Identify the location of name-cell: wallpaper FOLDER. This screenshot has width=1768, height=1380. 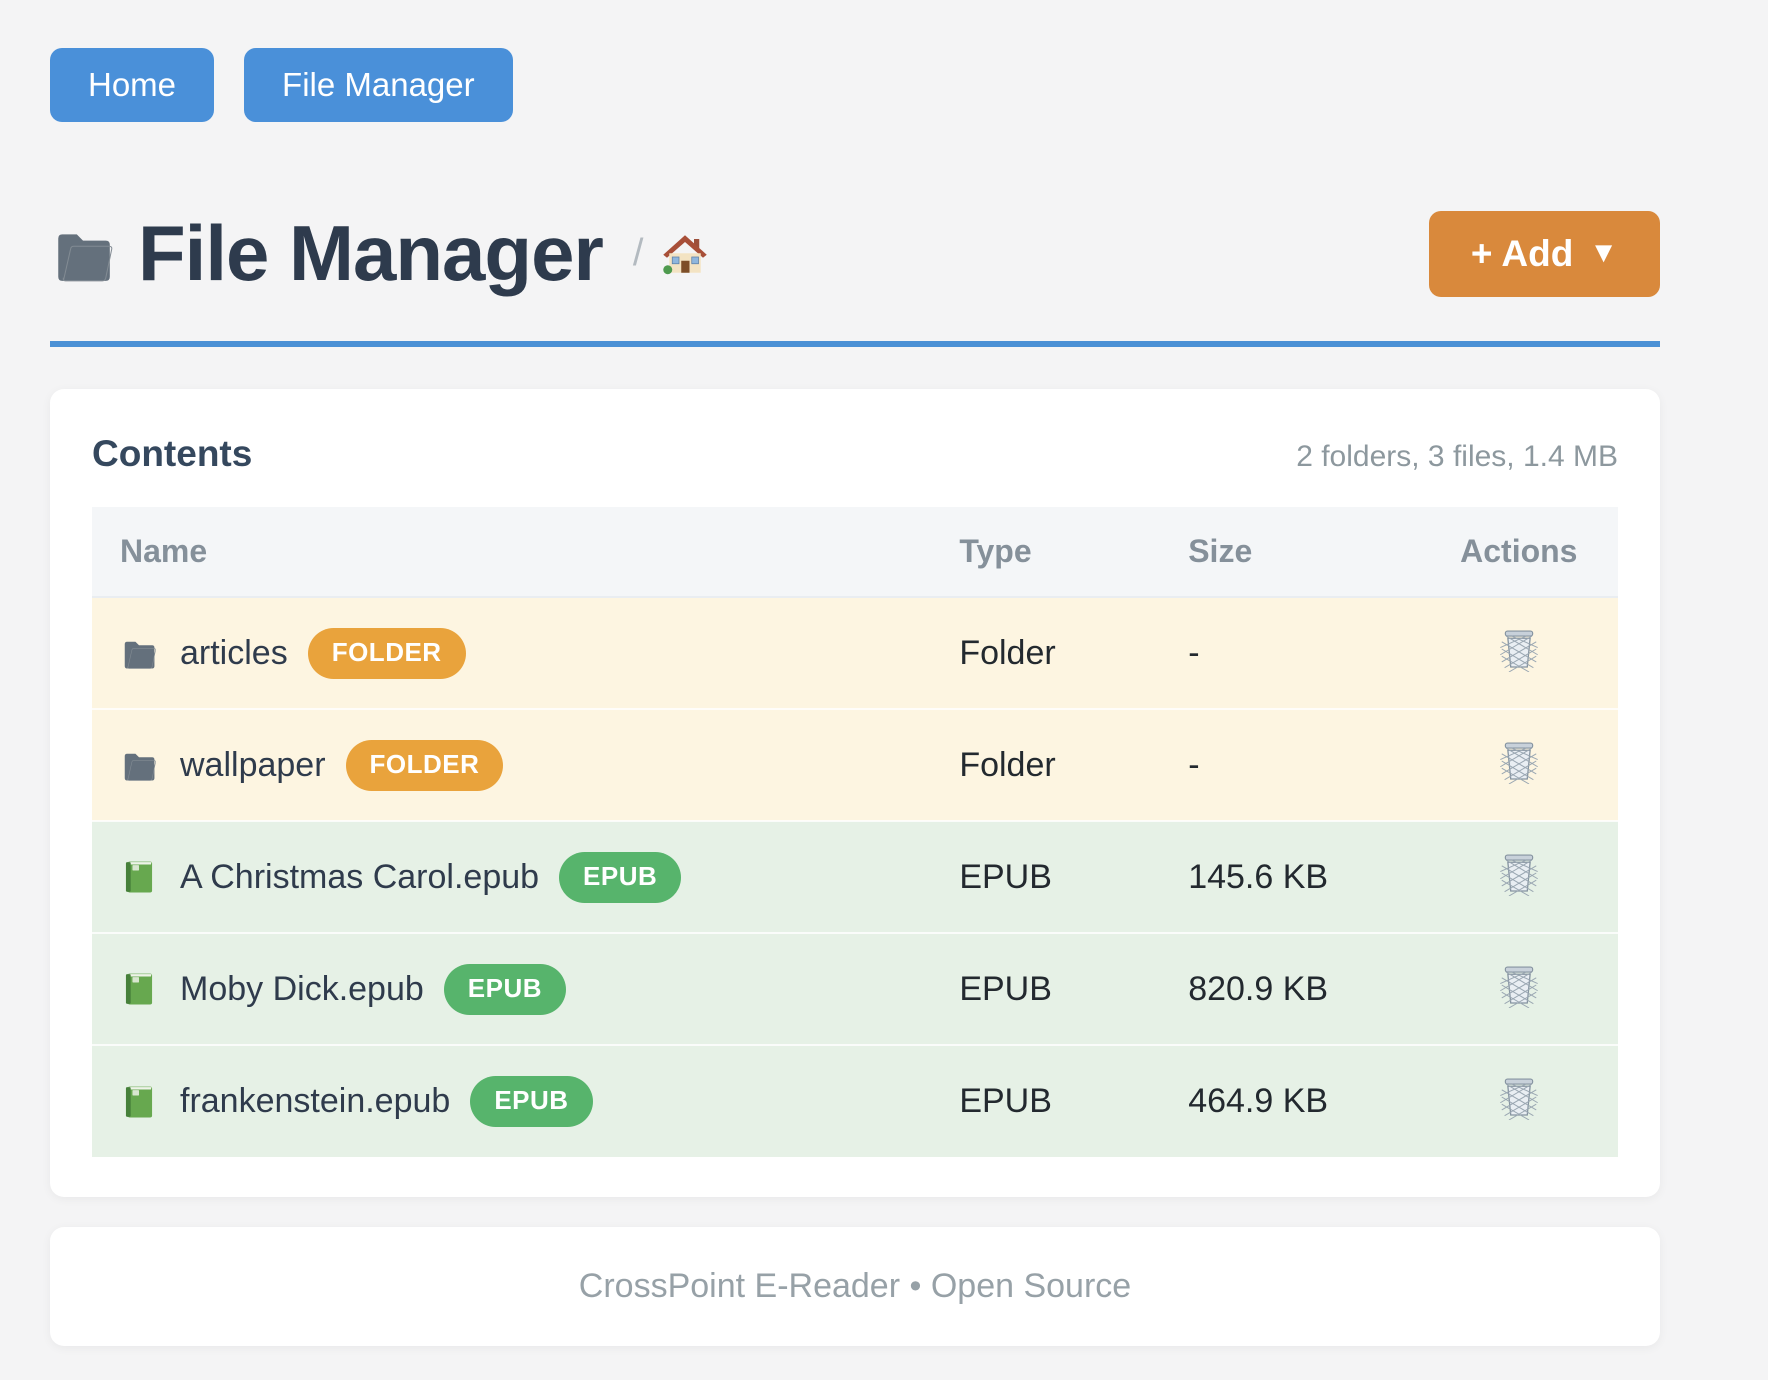
(511, 765).